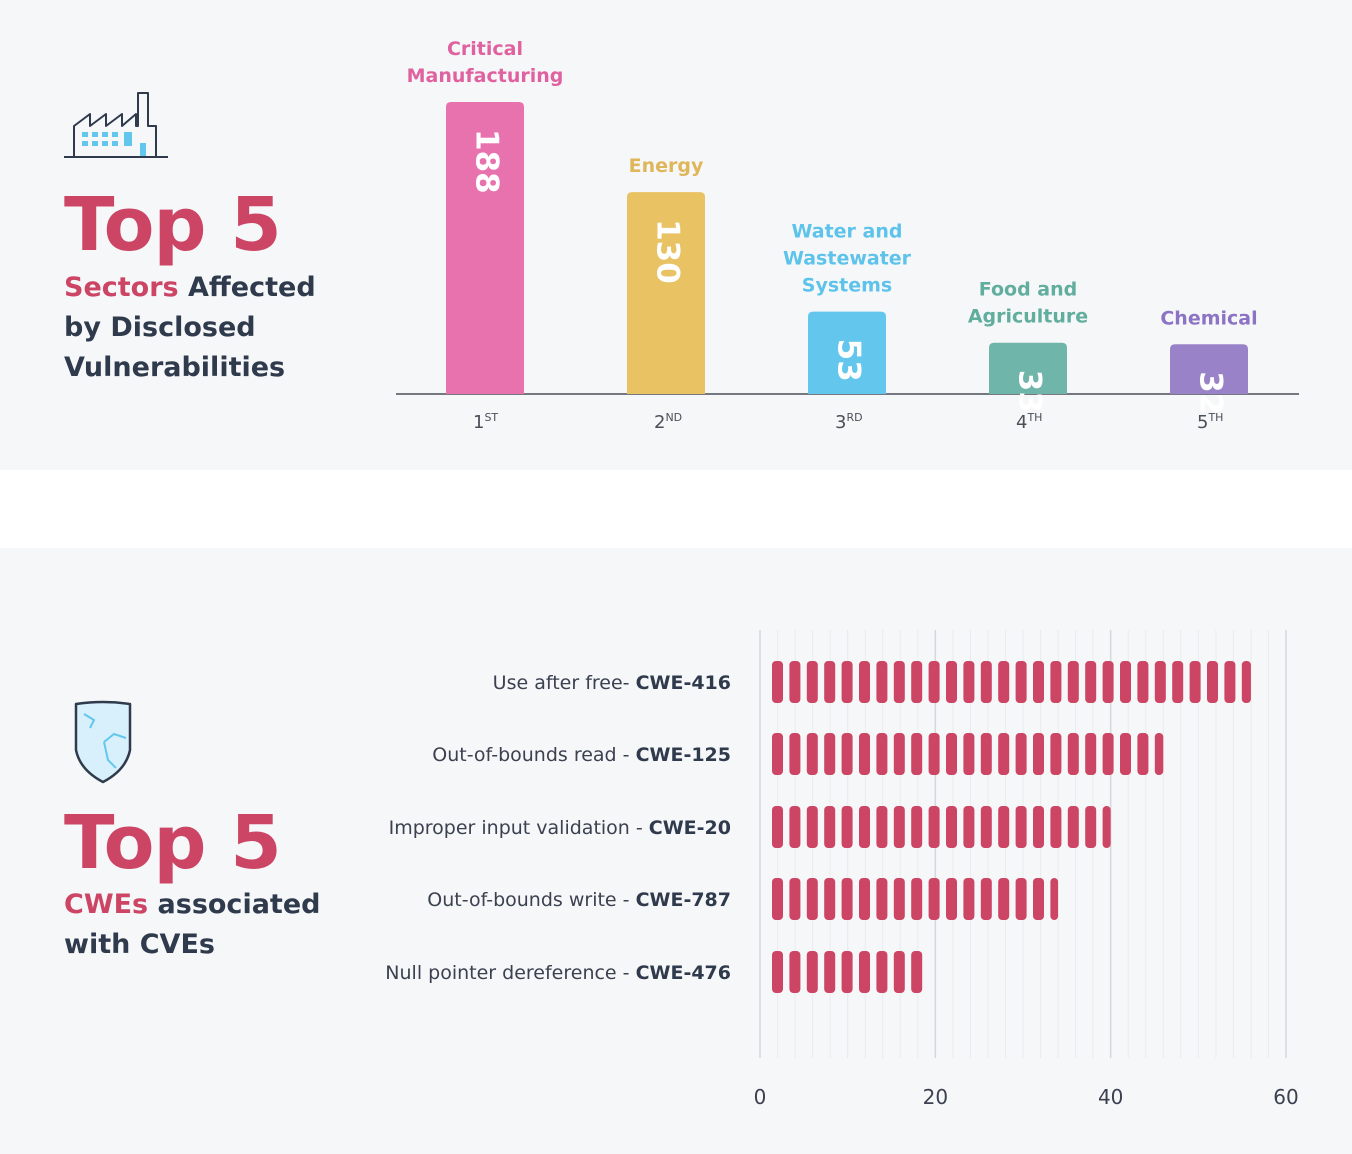 Image resolution: width=1352 pixels, height=1154 pixels. Describe the element at coordinates (935, 1097) in the screenshot. I see `cwe-x-tick-label: 20` at that location.